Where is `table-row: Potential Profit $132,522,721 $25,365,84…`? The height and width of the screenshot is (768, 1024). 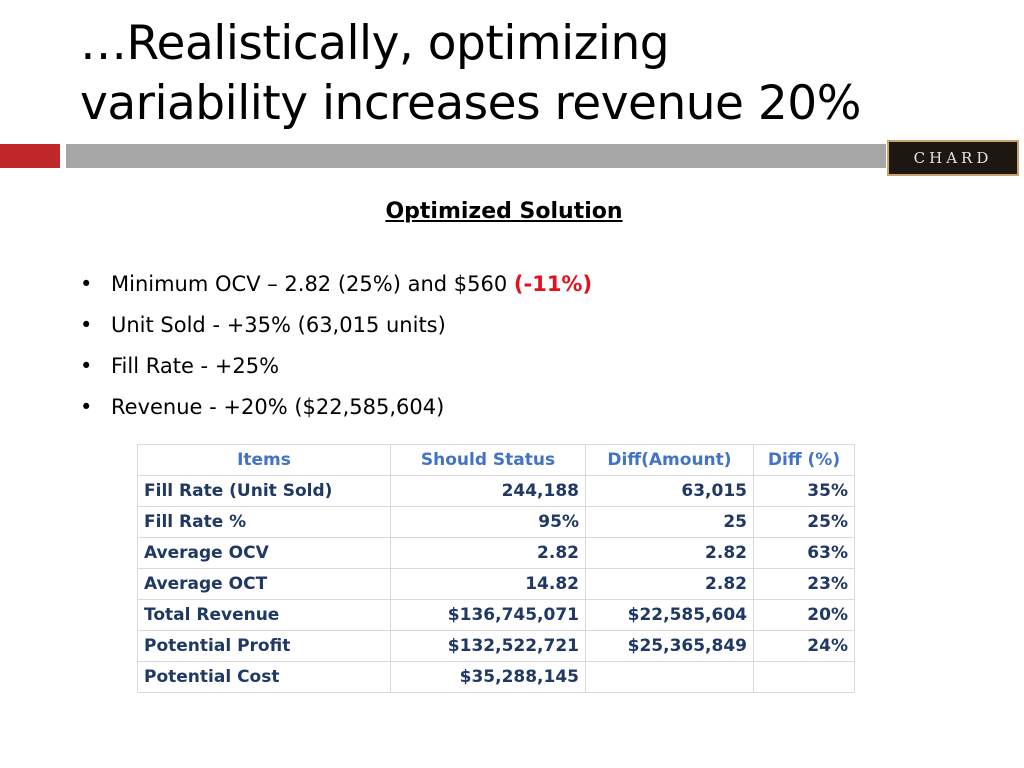 table-row: Potential Profit $132,522,721 $25,365,84… is located at coordinates (496, 646).